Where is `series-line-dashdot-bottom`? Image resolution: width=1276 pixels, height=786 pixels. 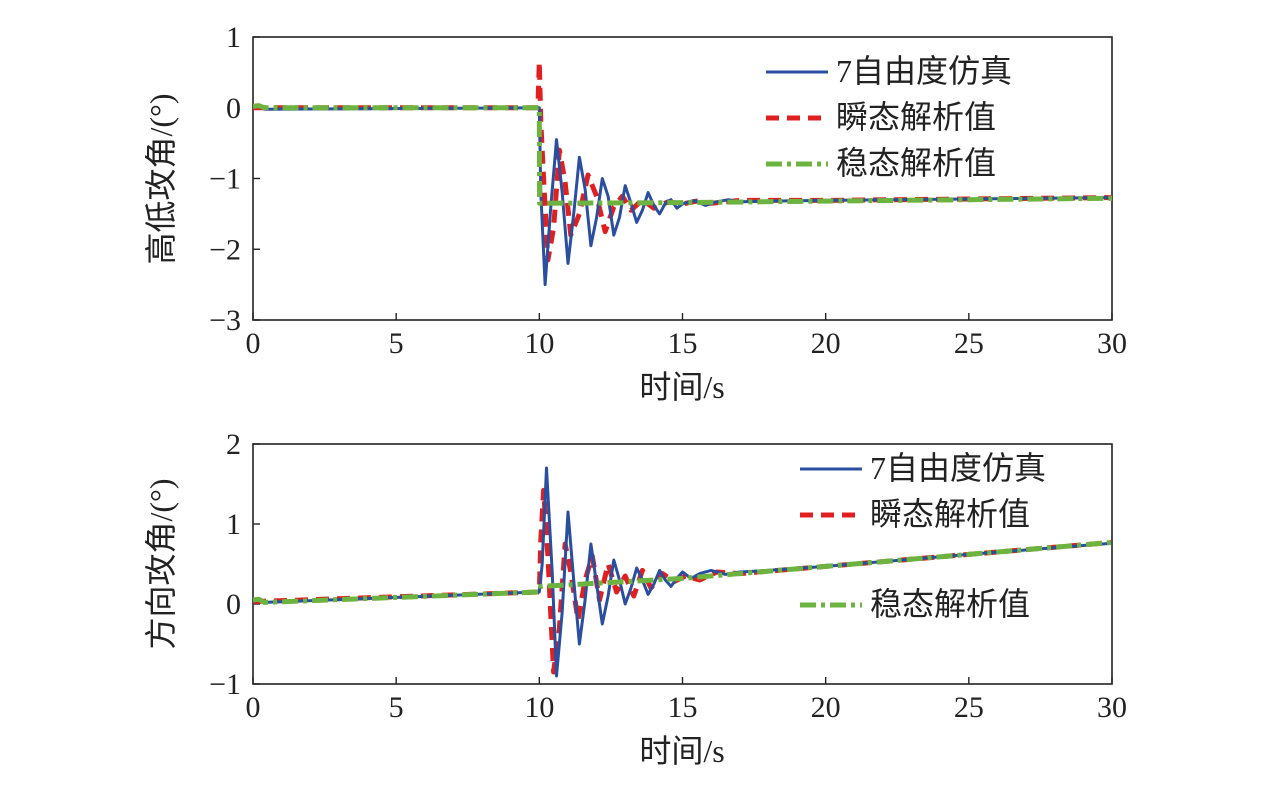
series-line-dashdot-bottom is located at coordinates (682, 572).